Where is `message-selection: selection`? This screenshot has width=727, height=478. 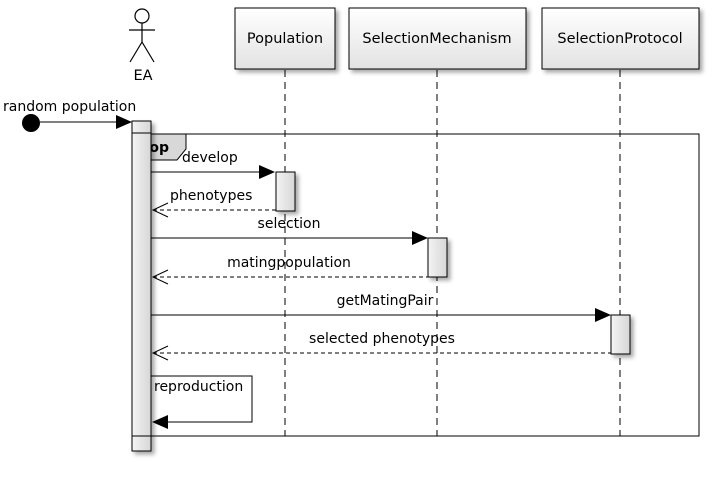
message-selection: selection is located at coordinates (289, 230).